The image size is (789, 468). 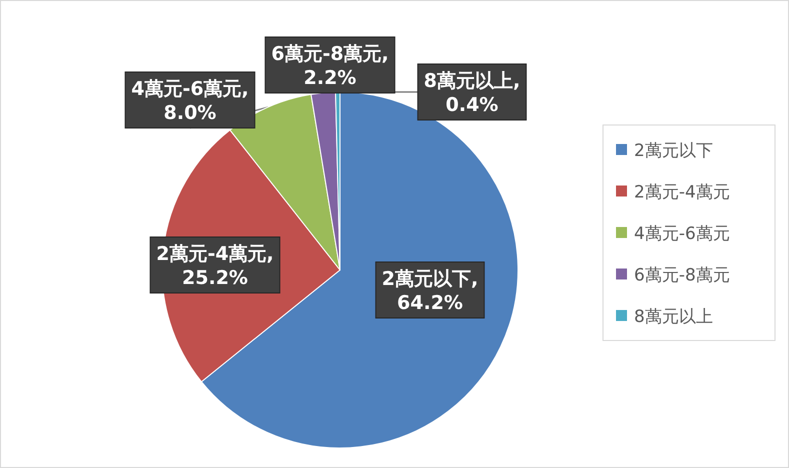 I want to click on data-label: 2萬元以下,64.2%, so click(x=430, y=291).